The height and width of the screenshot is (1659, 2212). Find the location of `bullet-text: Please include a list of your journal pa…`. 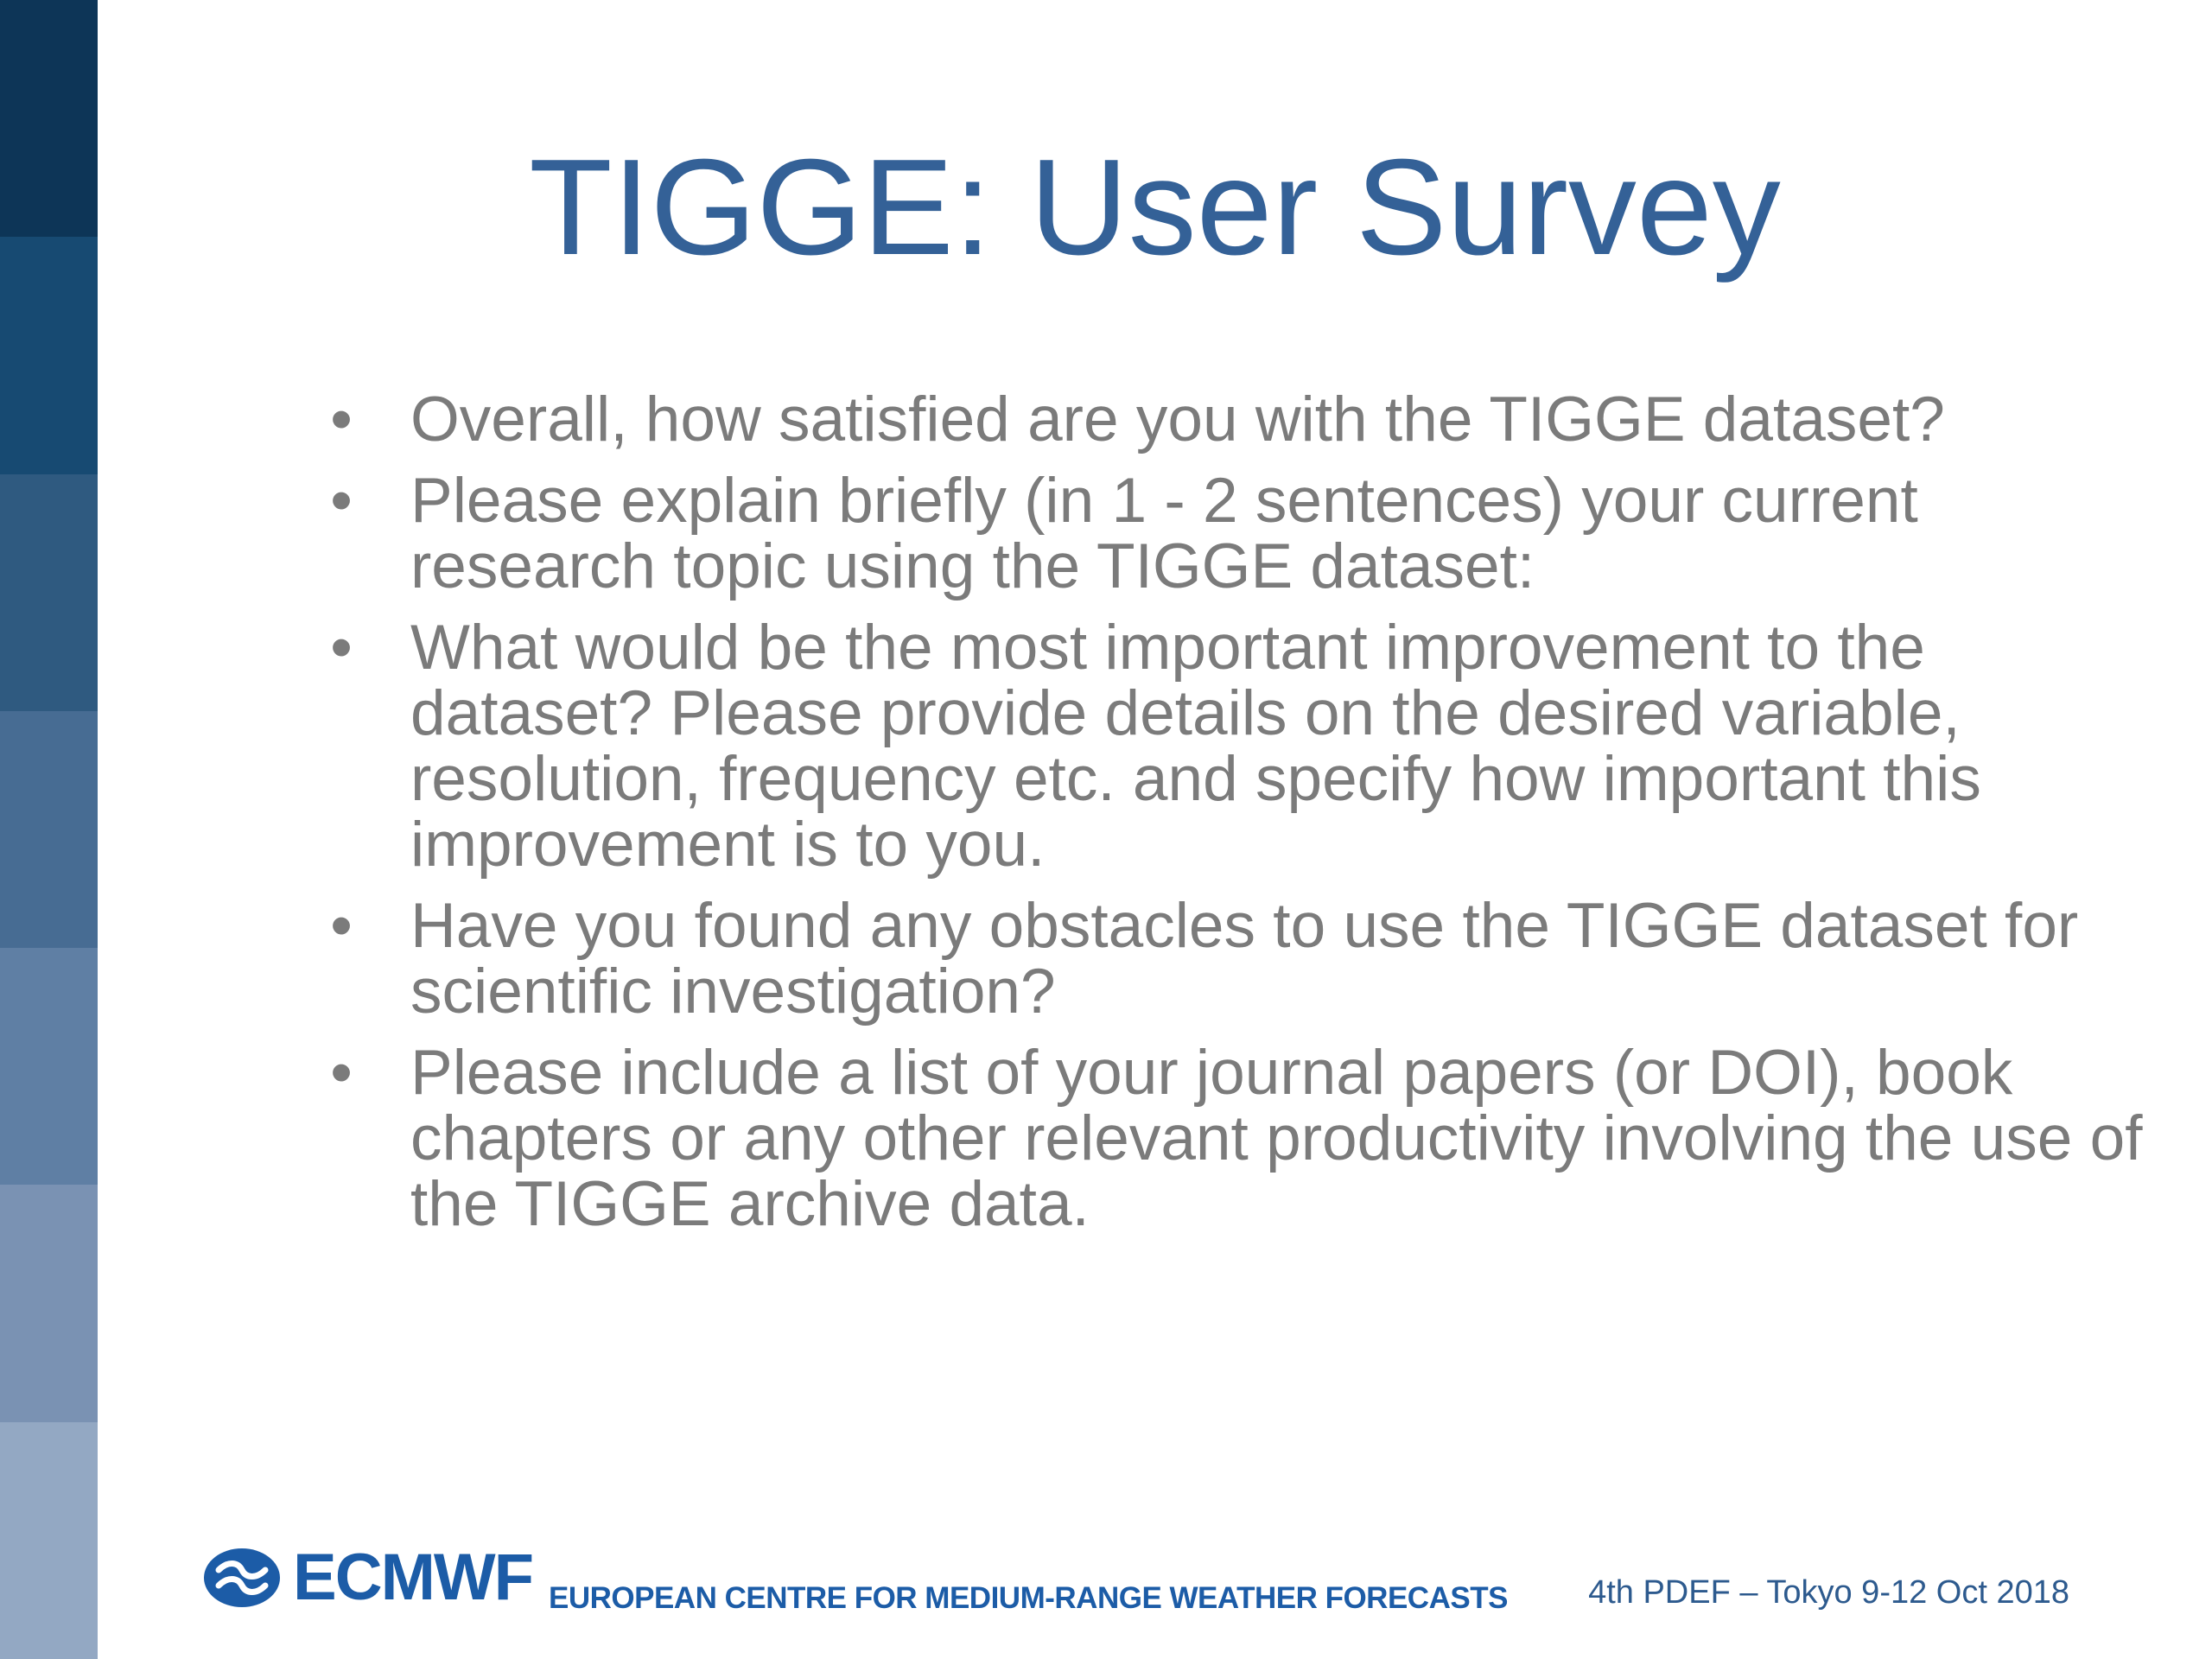

bullet-text: Please include a list of your journal pa… is located at coordinates (1276, 1138).